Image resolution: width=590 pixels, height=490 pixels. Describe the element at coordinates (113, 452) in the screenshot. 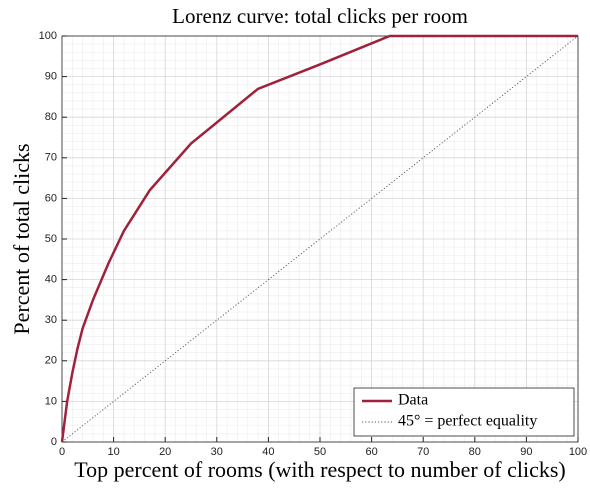

I see `x-tick-label: 10` at that location.